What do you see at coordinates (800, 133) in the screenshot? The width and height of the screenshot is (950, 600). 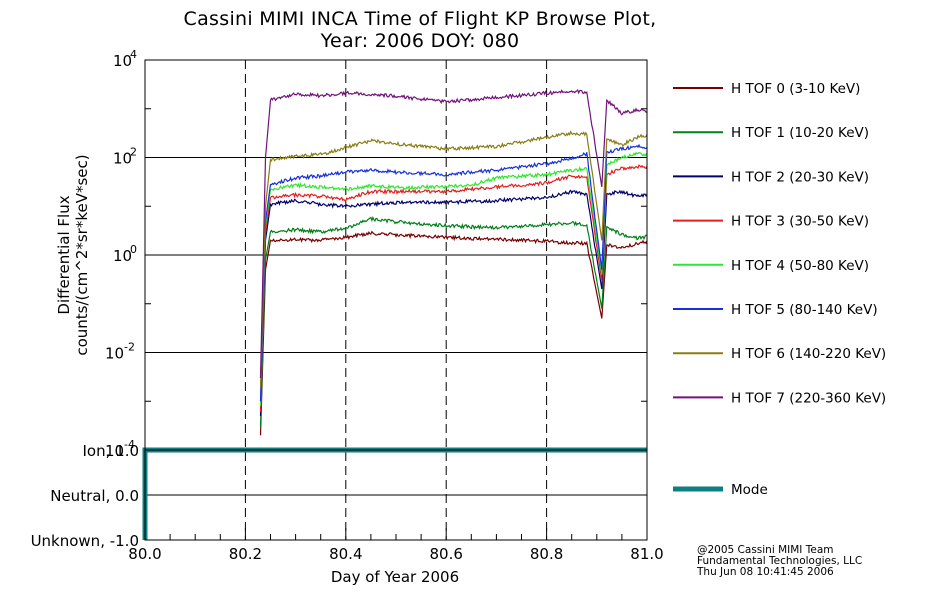 I see `legend-label-htof1: H TOF 1 (10-20 KeV)` at bounding box center [800, 133].